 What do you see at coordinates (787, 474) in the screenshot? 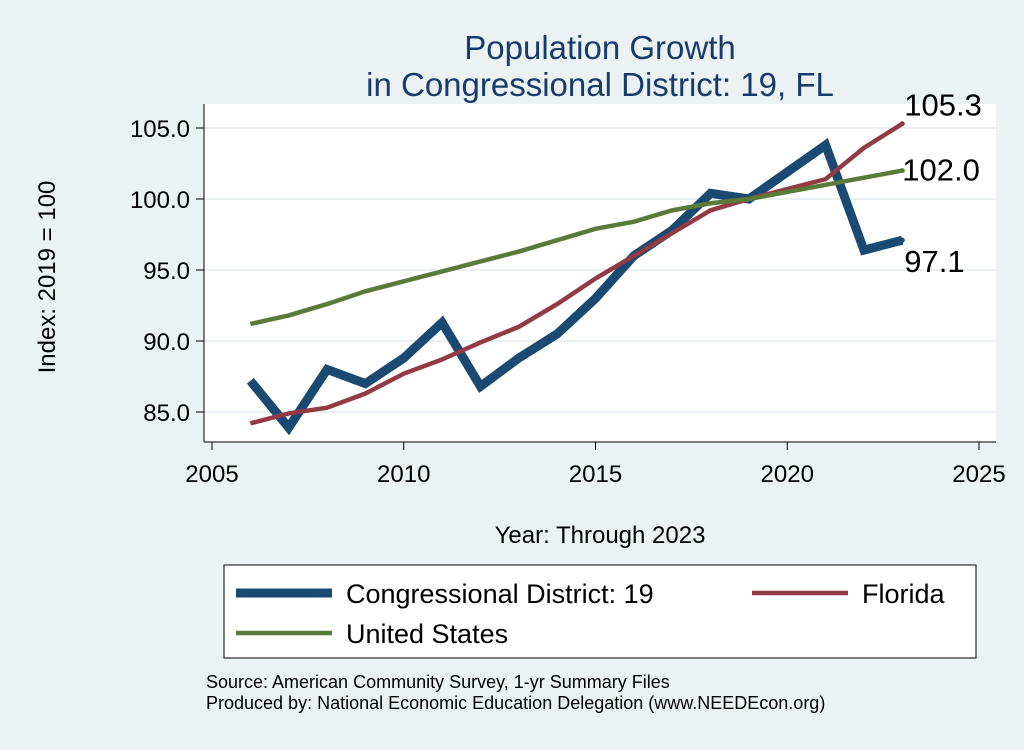
I see `x-tick-label: 2020` at bounding box center [787, 474].